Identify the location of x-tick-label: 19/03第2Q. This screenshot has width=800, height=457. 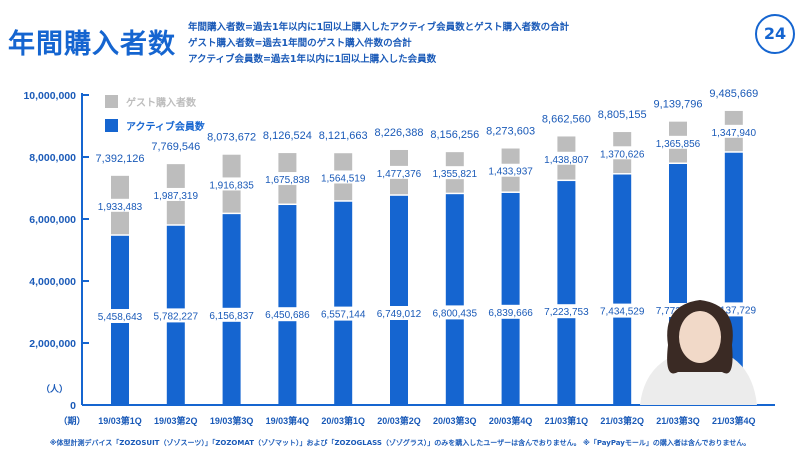
(176, 420).